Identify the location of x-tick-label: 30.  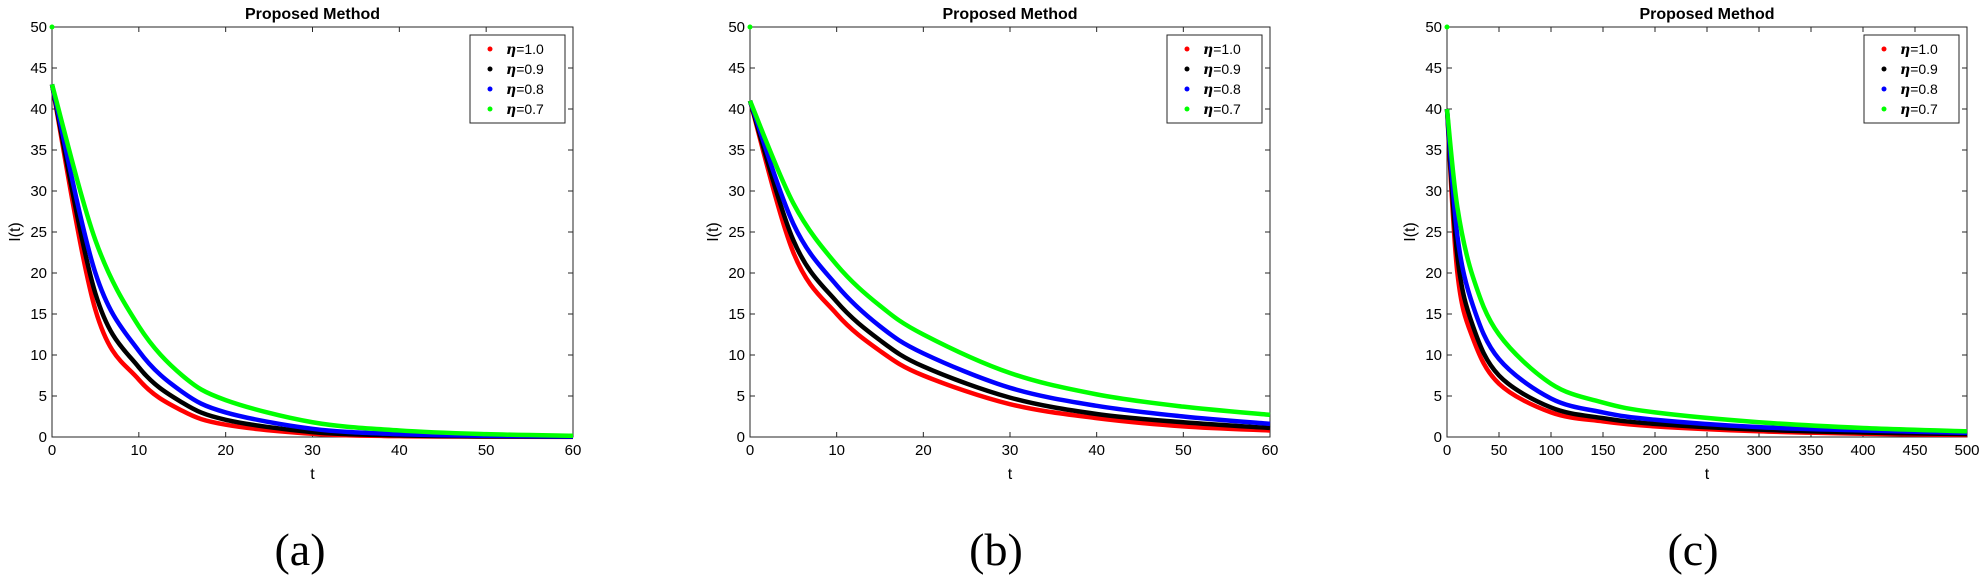
(312, 450).